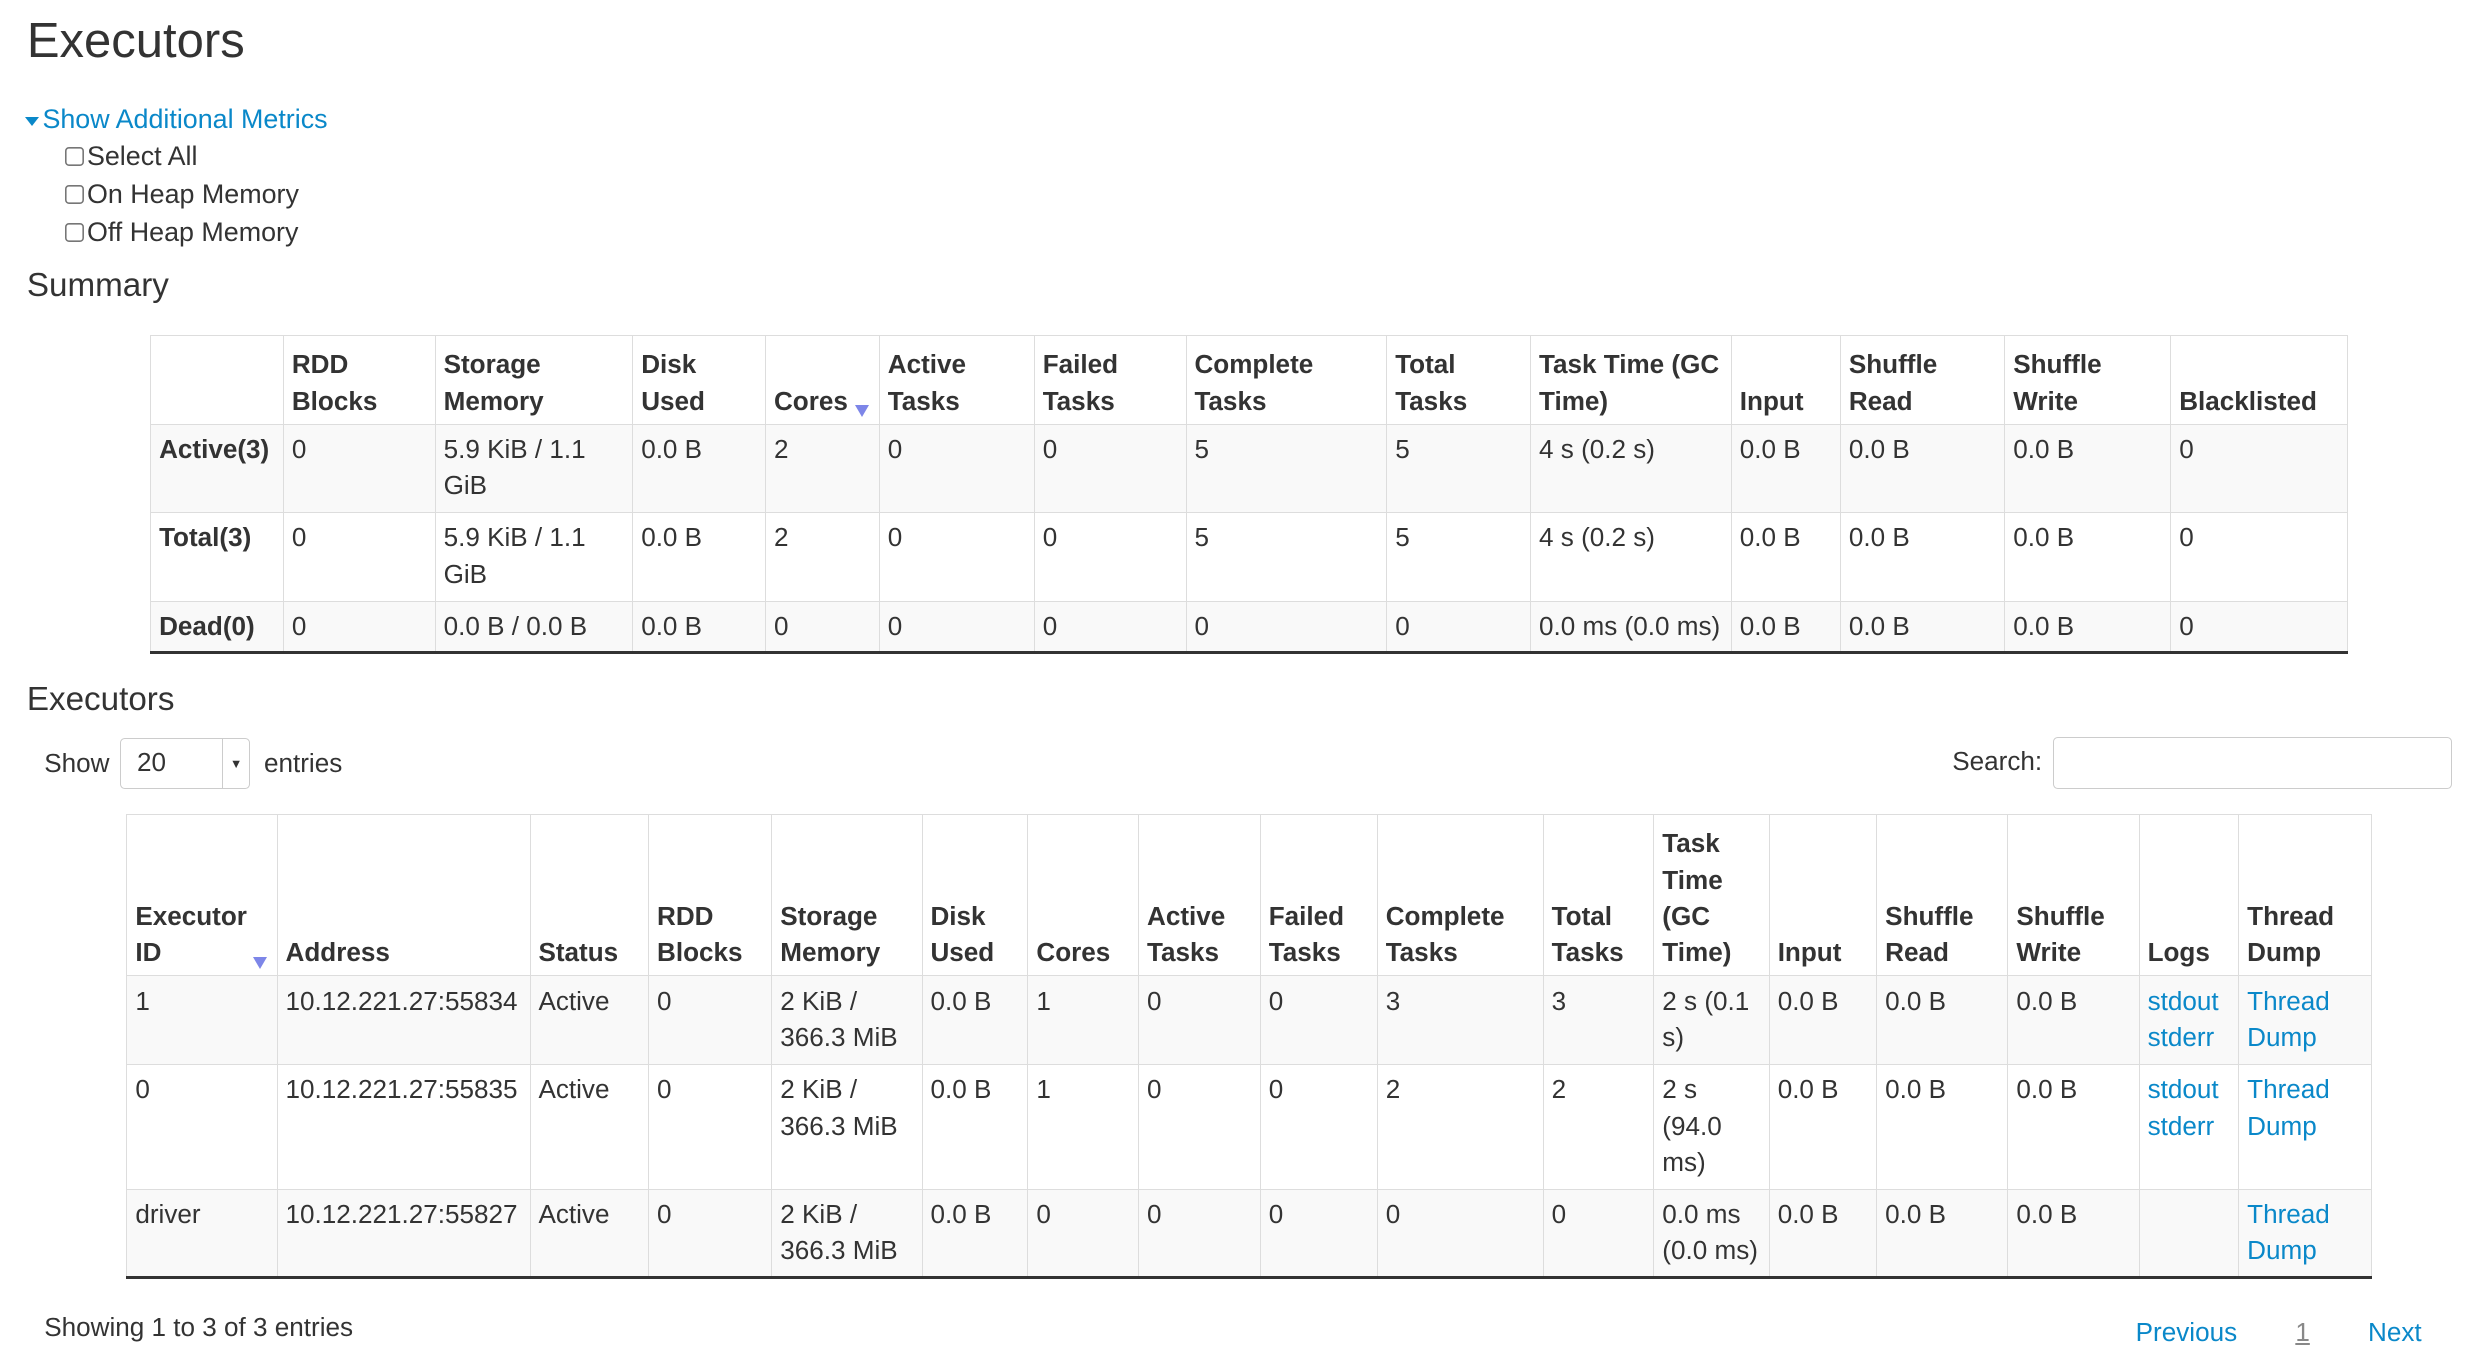 The width and height of the screenshot is (2466, 1355). I want to click on column-header-thread-dump: Thread Dump, so click(2305, 895).